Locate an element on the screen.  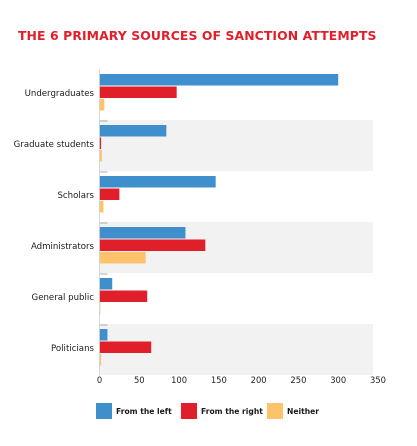
x-tick-label: 150 is located at coordinates (219, 380).